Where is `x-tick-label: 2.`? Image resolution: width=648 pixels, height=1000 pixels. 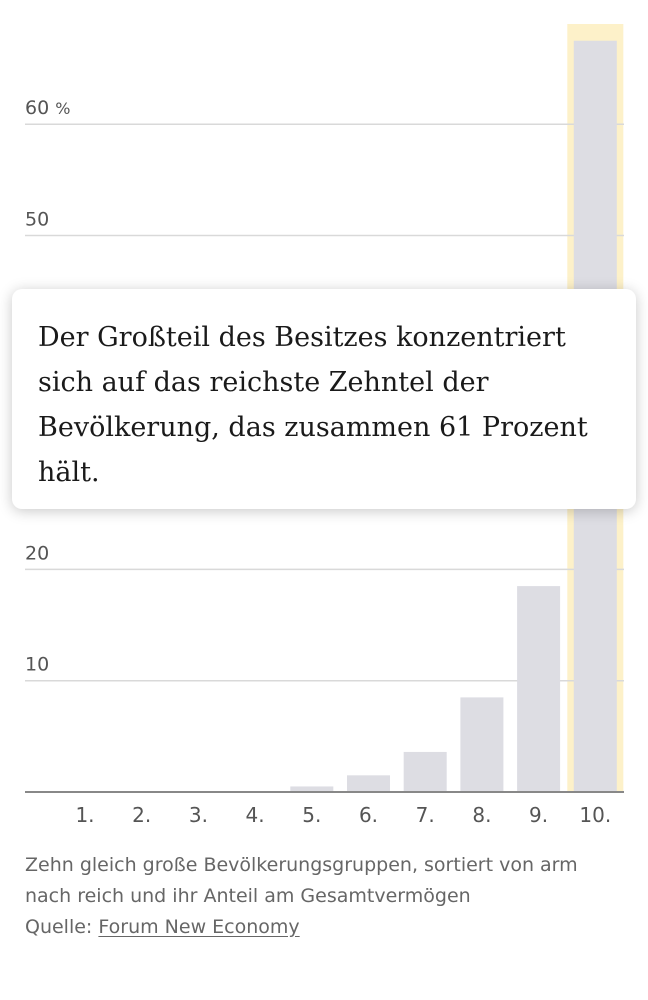 x-tick-label: 2. is located at coordinates (141, 815).